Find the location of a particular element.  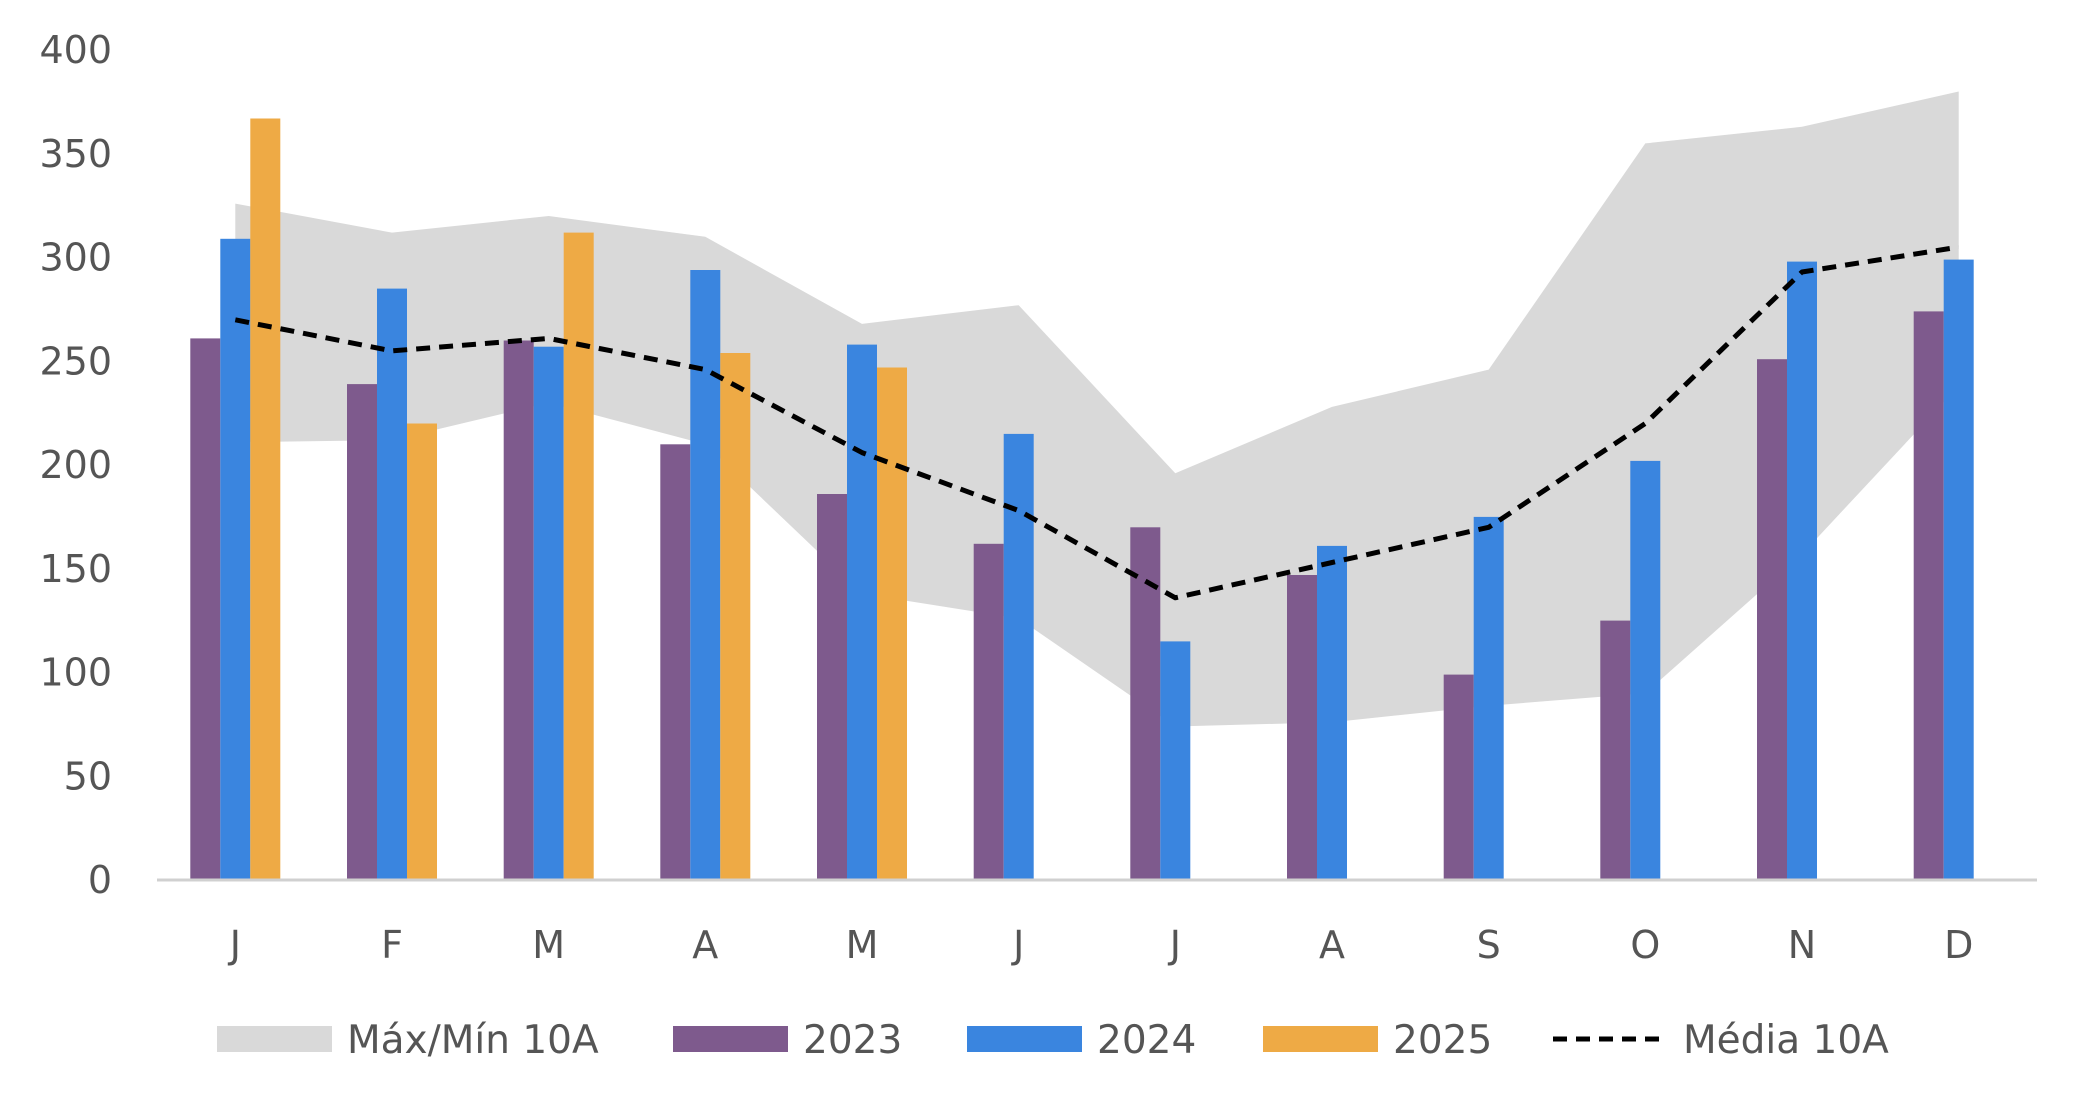

legend: Máx/Mín 10A 2023 2024 2025 Média 10A is located at coordinates (1053, 1040).